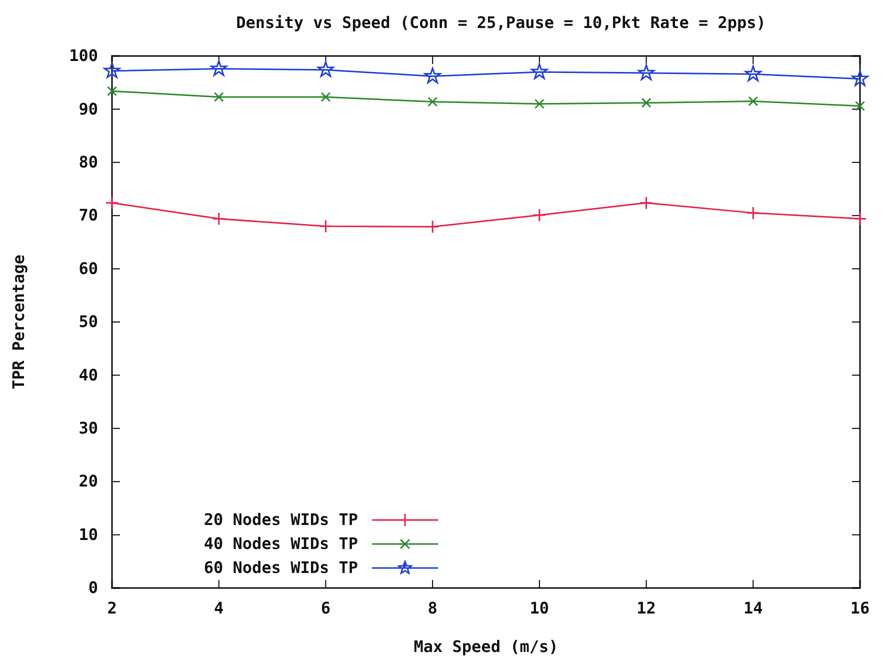 The height and width of the screenshot is (661, 882). Describe the element at coordinates (88, 215) in the screenshot. I see `y-tick-label: 70` at that location.